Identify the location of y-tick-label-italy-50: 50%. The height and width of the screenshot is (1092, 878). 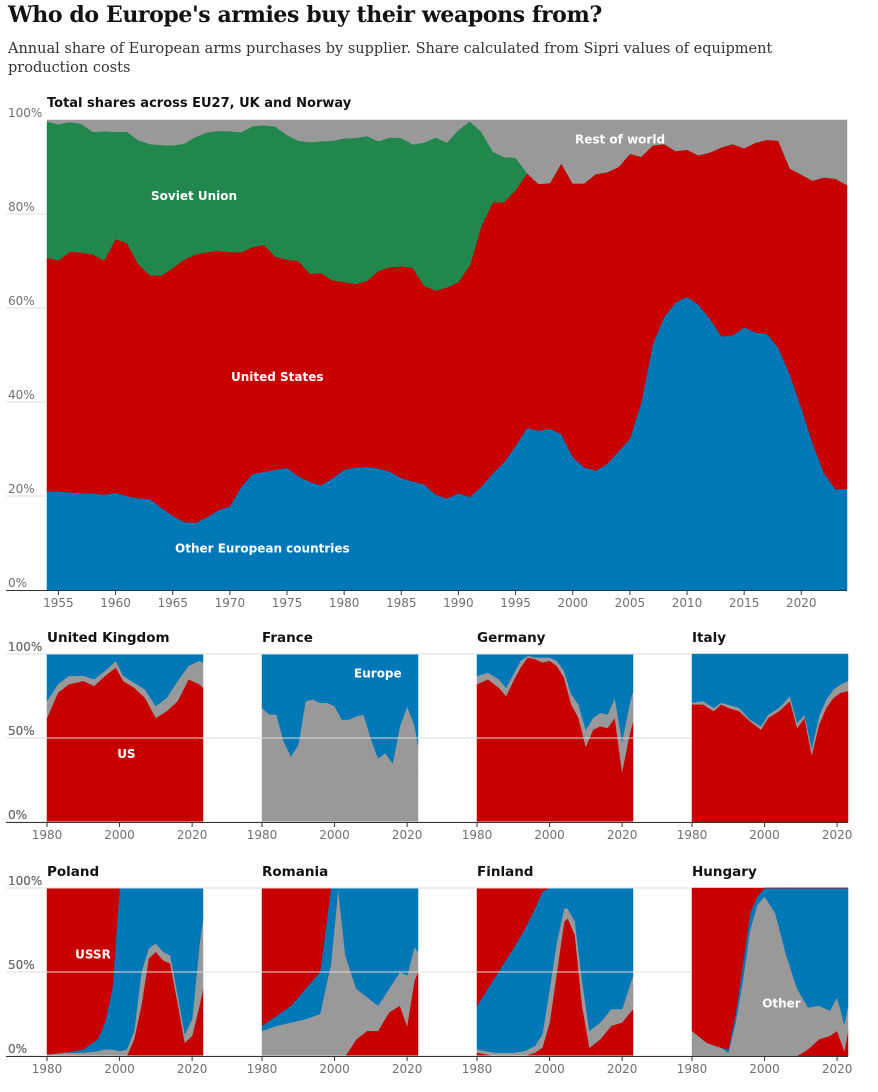
(21, 731).